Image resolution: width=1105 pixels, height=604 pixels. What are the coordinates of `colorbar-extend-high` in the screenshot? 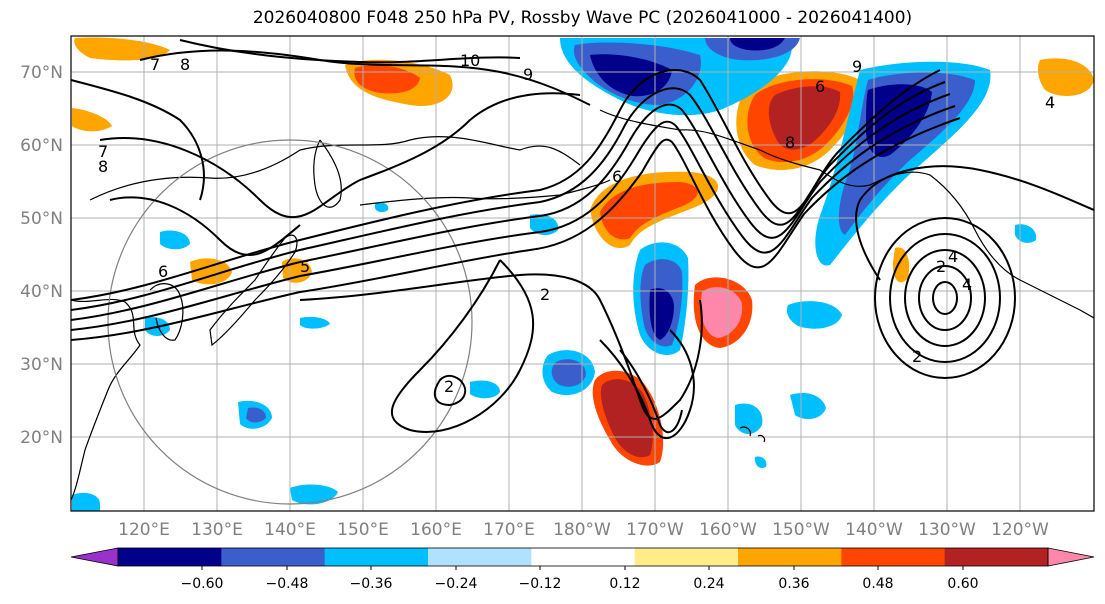 It's located at (1071, 557).